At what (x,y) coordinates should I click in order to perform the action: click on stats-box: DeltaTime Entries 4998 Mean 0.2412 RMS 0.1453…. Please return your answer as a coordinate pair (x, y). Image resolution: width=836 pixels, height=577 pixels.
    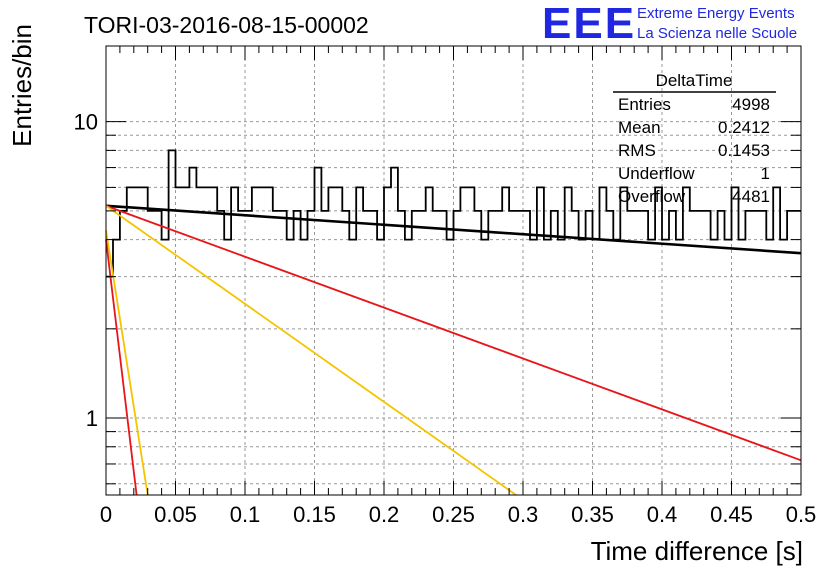
    Looking at the image, I should click on (694, 138).